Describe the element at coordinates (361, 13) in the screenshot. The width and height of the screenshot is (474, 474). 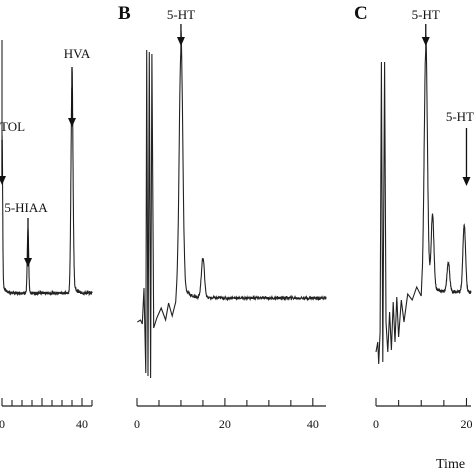
I see `panel-letter-c: C` at that location.